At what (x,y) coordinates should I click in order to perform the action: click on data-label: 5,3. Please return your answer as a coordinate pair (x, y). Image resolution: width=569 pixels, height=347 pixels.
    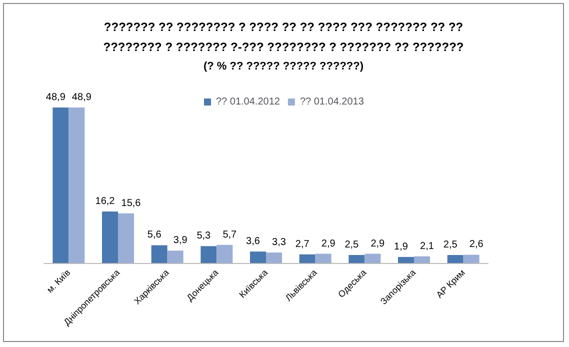
    Looking at the image, I should click on (204, 236).